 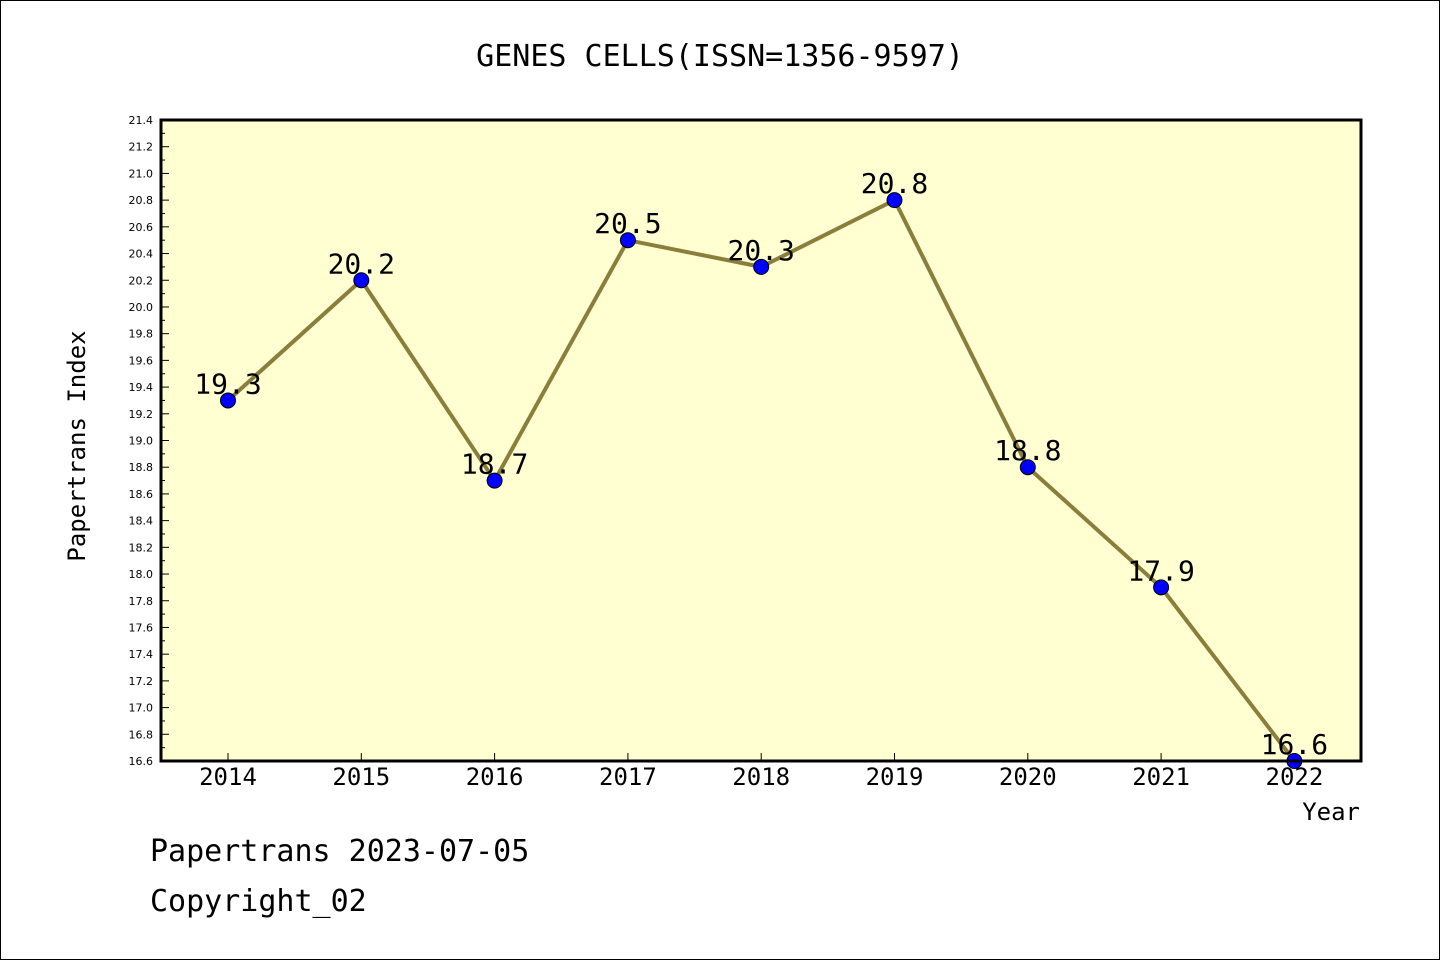 I want to click on x-tick-label: 2015, so click(x=361, y=777).